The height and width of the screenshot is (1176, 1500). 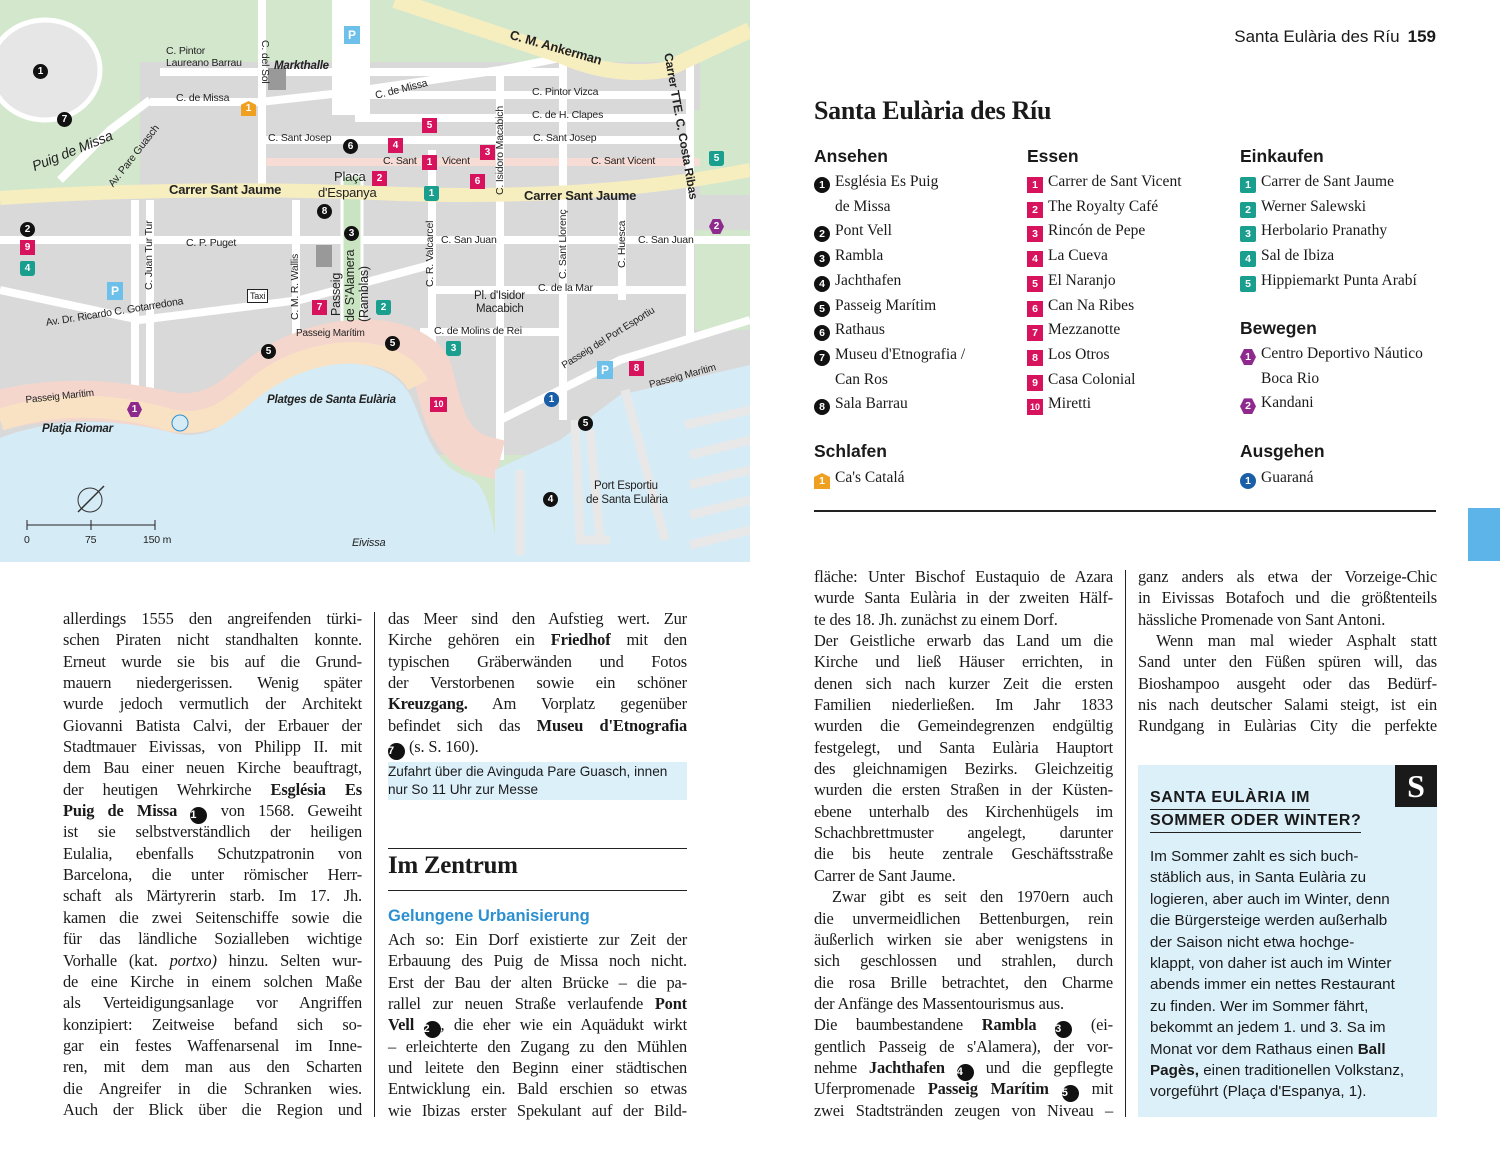 I want to click on legend-item-label: Hippiemarkt Punta Arabí, so click(x=1339, y=280).